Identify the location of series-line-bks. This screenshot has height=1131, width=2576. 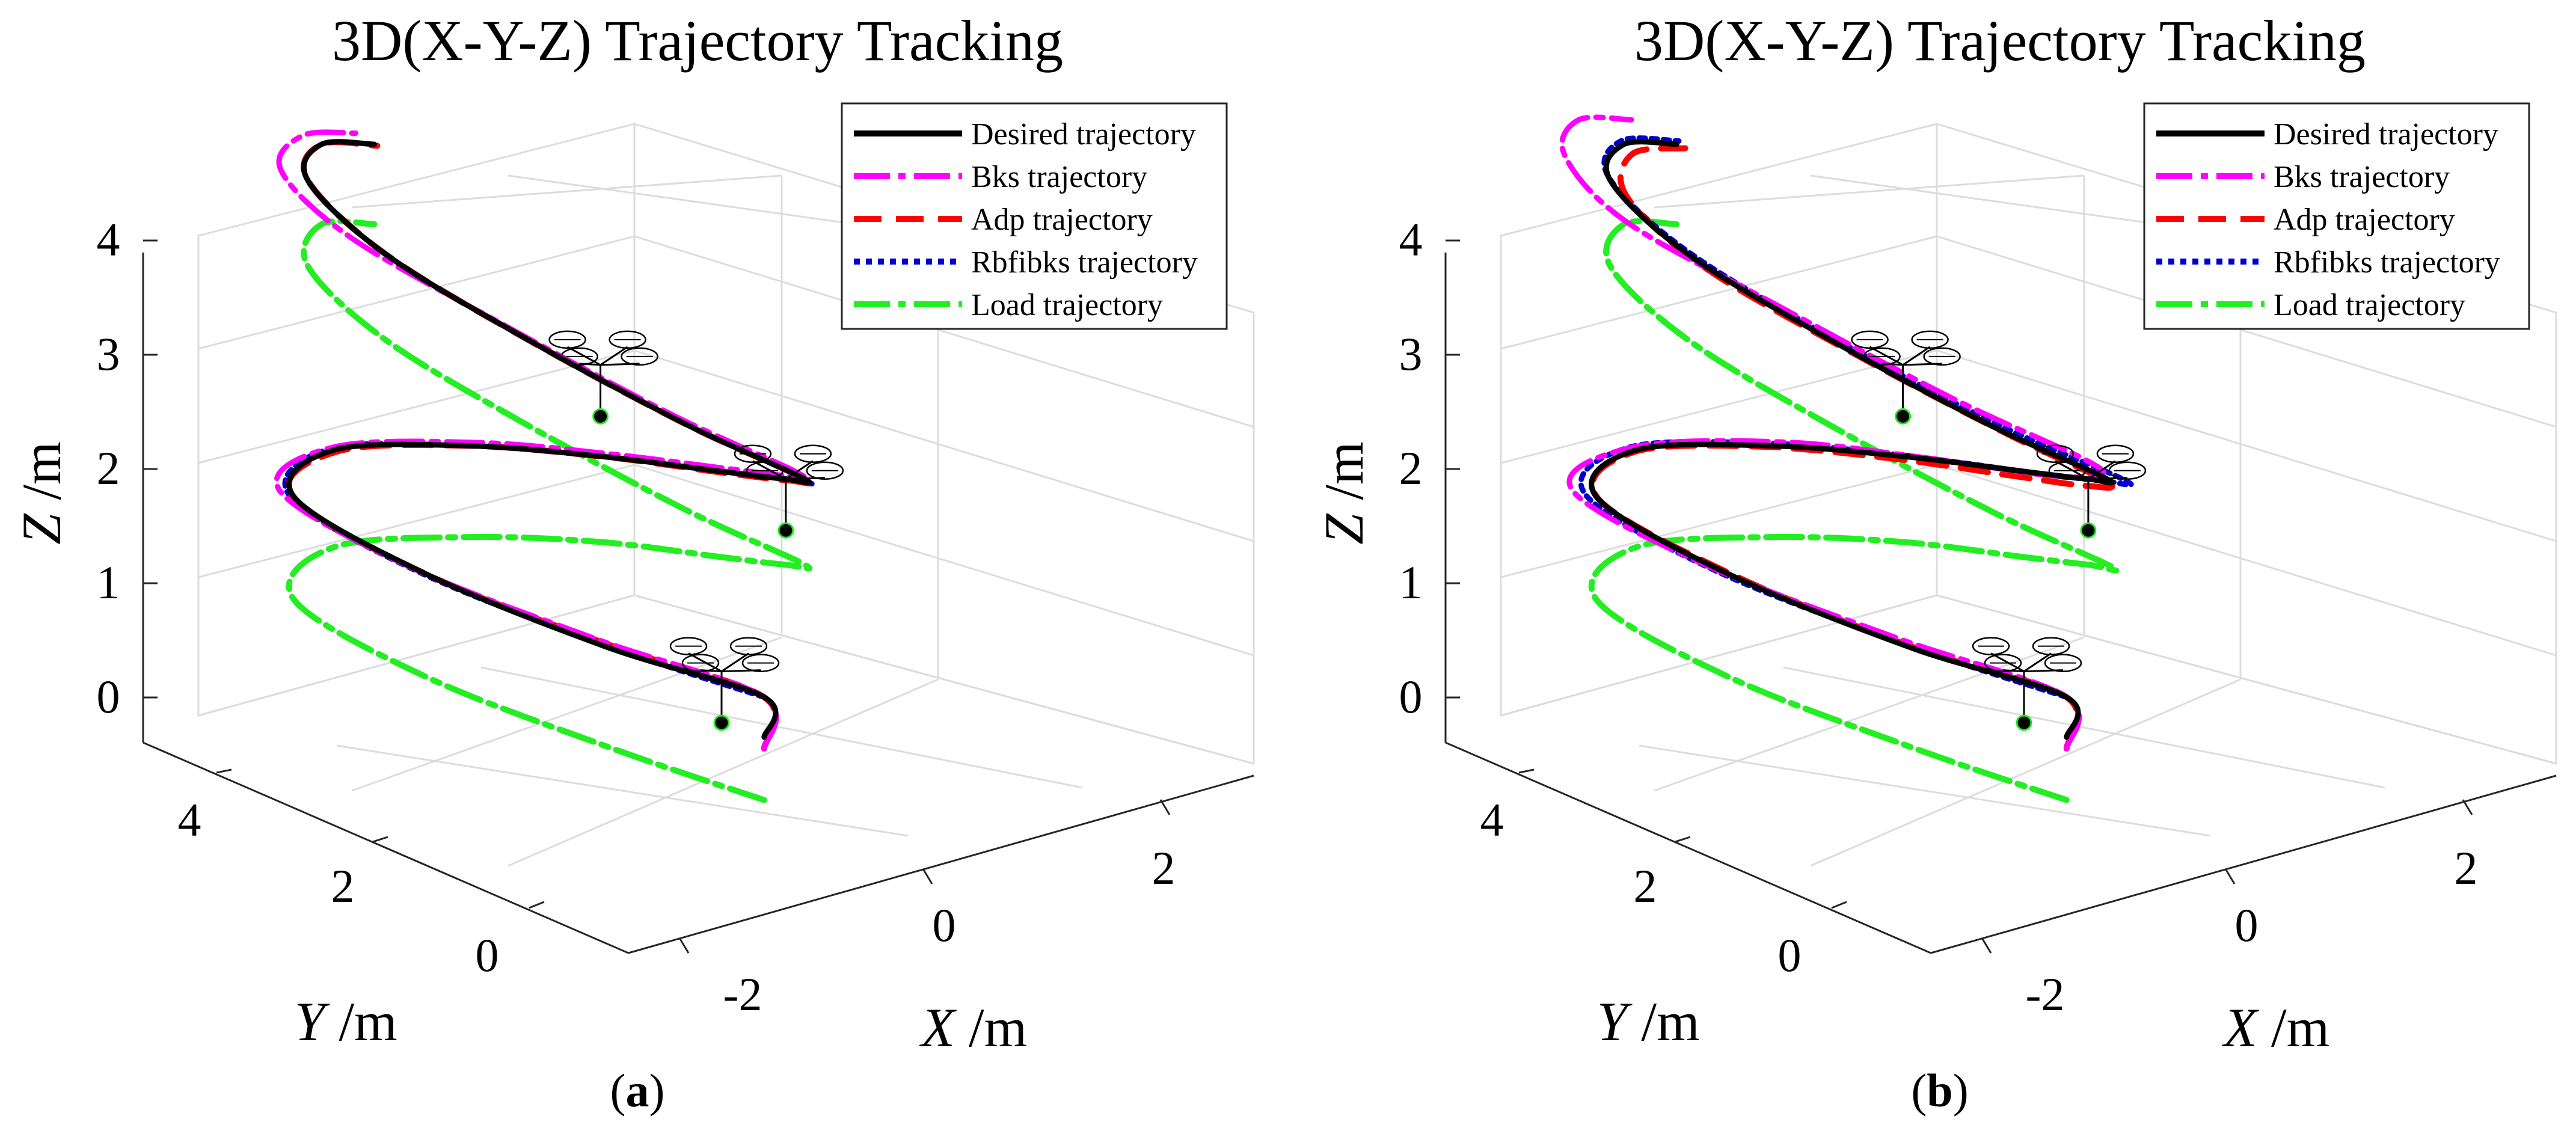
(1832, 433).